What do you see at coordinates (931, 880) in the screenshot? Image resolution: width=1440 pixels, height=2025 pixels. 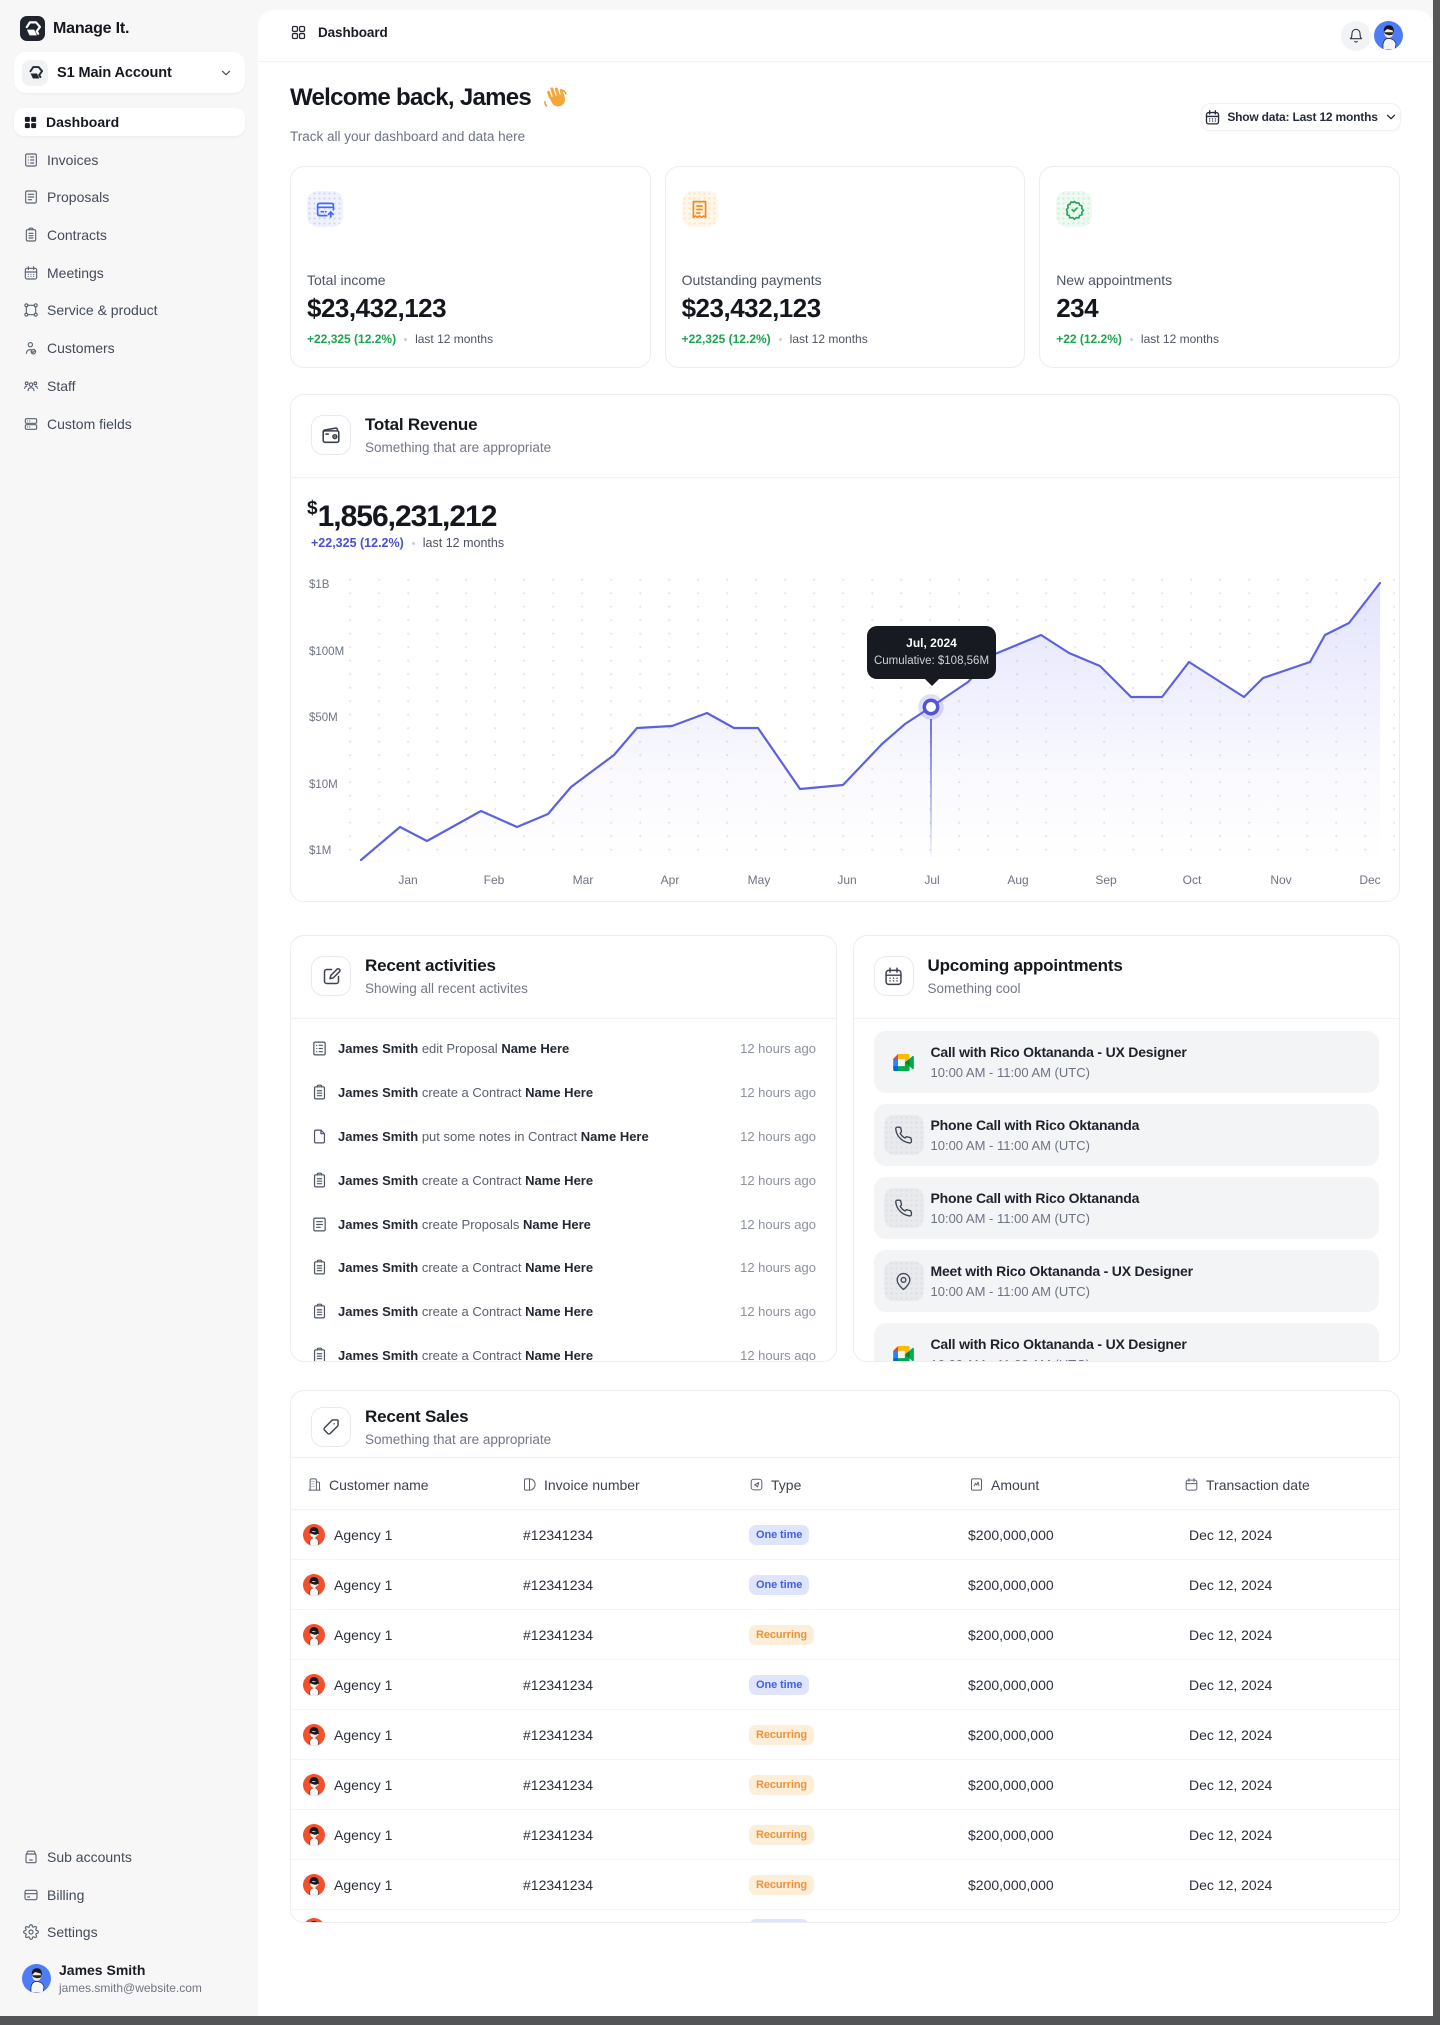 I see `svg-text: Jul` at bounding box center [931, 880].